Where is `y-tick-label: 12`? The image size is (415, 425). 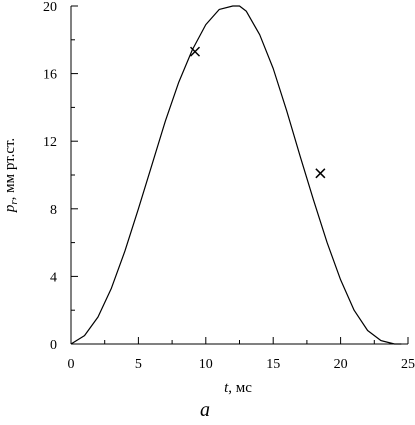 y-tick-label: 12 is located at coordinates (50, 142).